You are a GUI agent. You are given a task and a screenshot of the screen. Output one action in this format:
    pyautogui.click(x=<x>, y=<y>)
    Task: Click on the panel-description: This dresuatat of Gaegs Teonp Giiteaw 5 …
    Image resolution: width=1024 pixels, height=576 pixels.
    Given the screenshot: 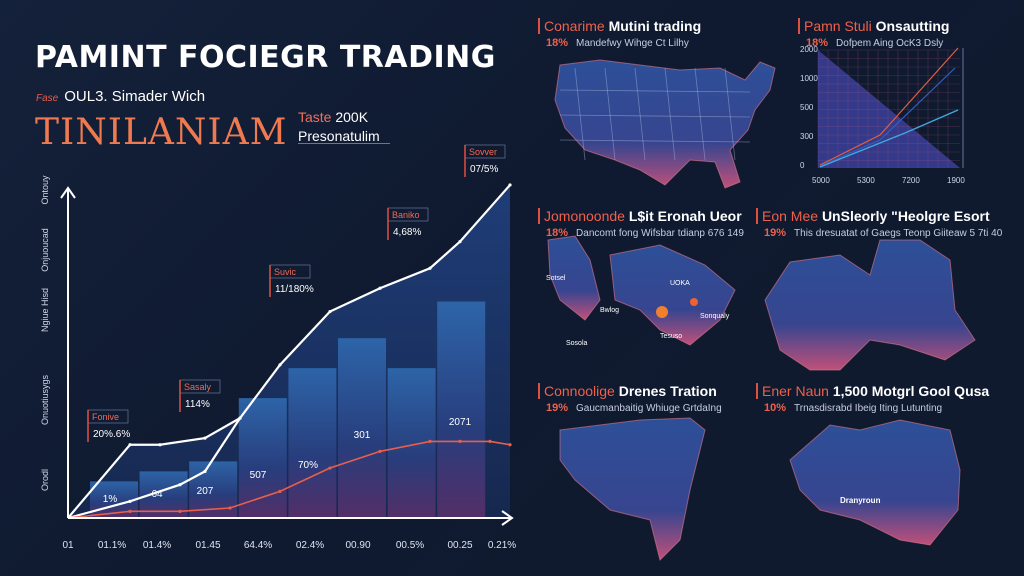 What is the action you would take?
    pyautogui.click(x=898, y=233)
    